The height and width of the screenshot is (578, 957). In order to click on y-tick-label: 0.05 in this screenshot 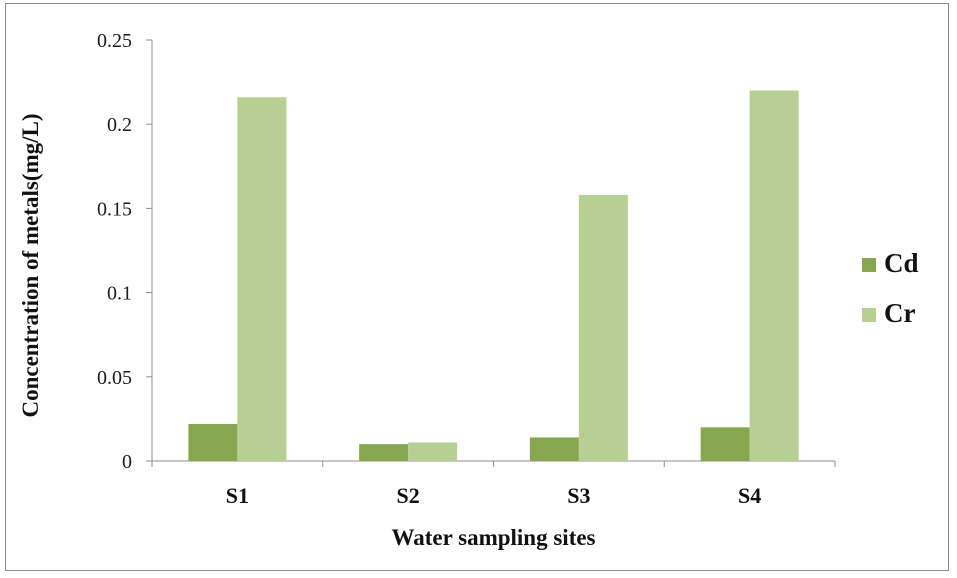, I will do `click(114, 378)`.